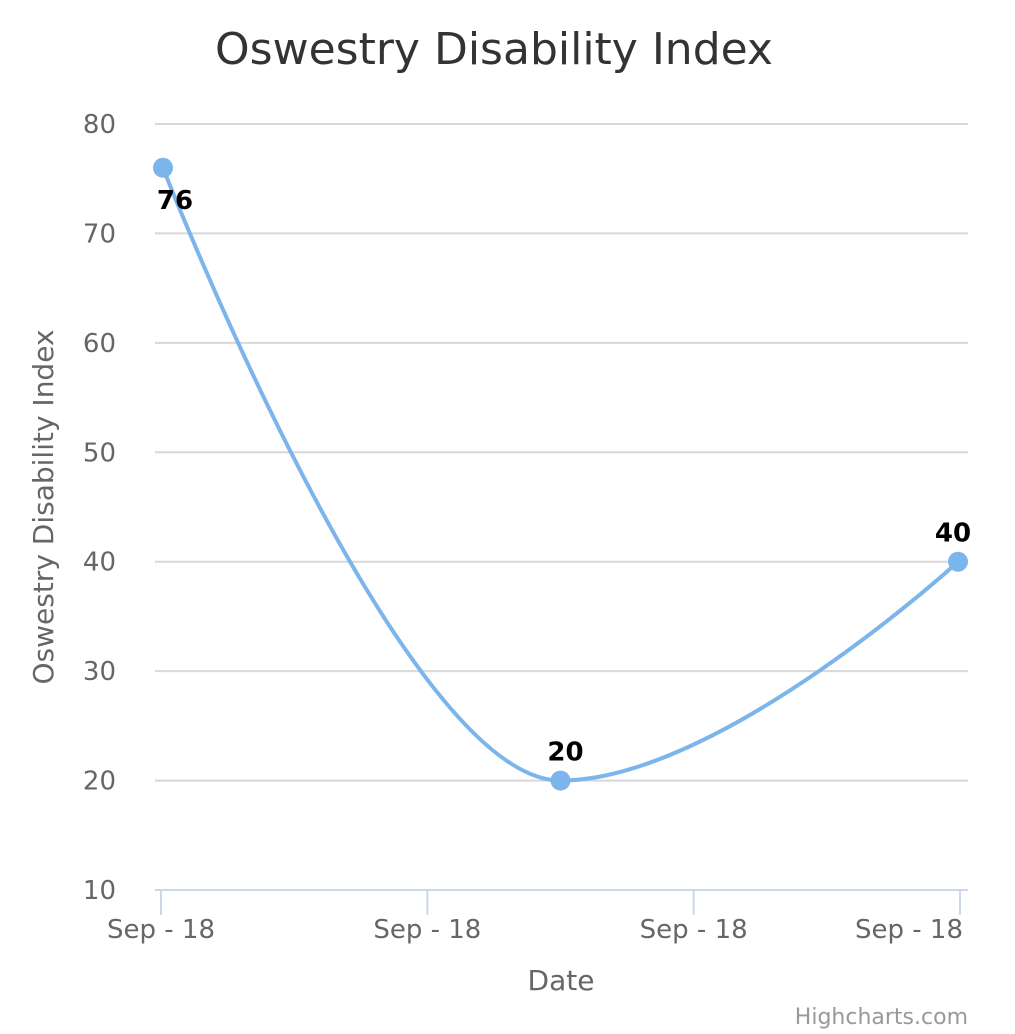 Image resolution: width=1015 pixels, height=1034 pixels. Describe the element at coordinates (565, 753) in the screenshot. I see `data-label: 20` at that location.